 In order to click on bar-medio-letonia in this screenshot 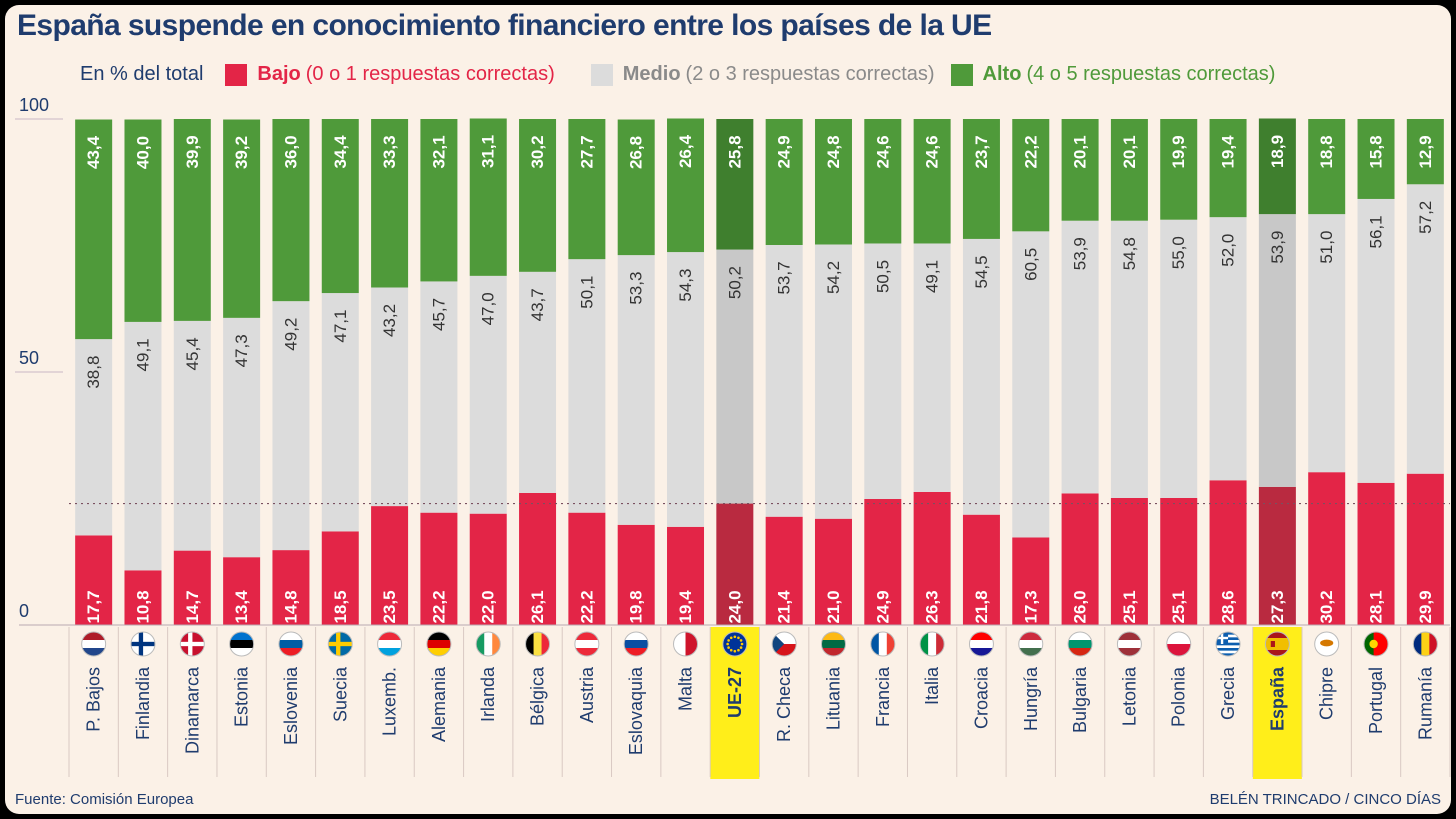, I will do `click(1129, 359)`.